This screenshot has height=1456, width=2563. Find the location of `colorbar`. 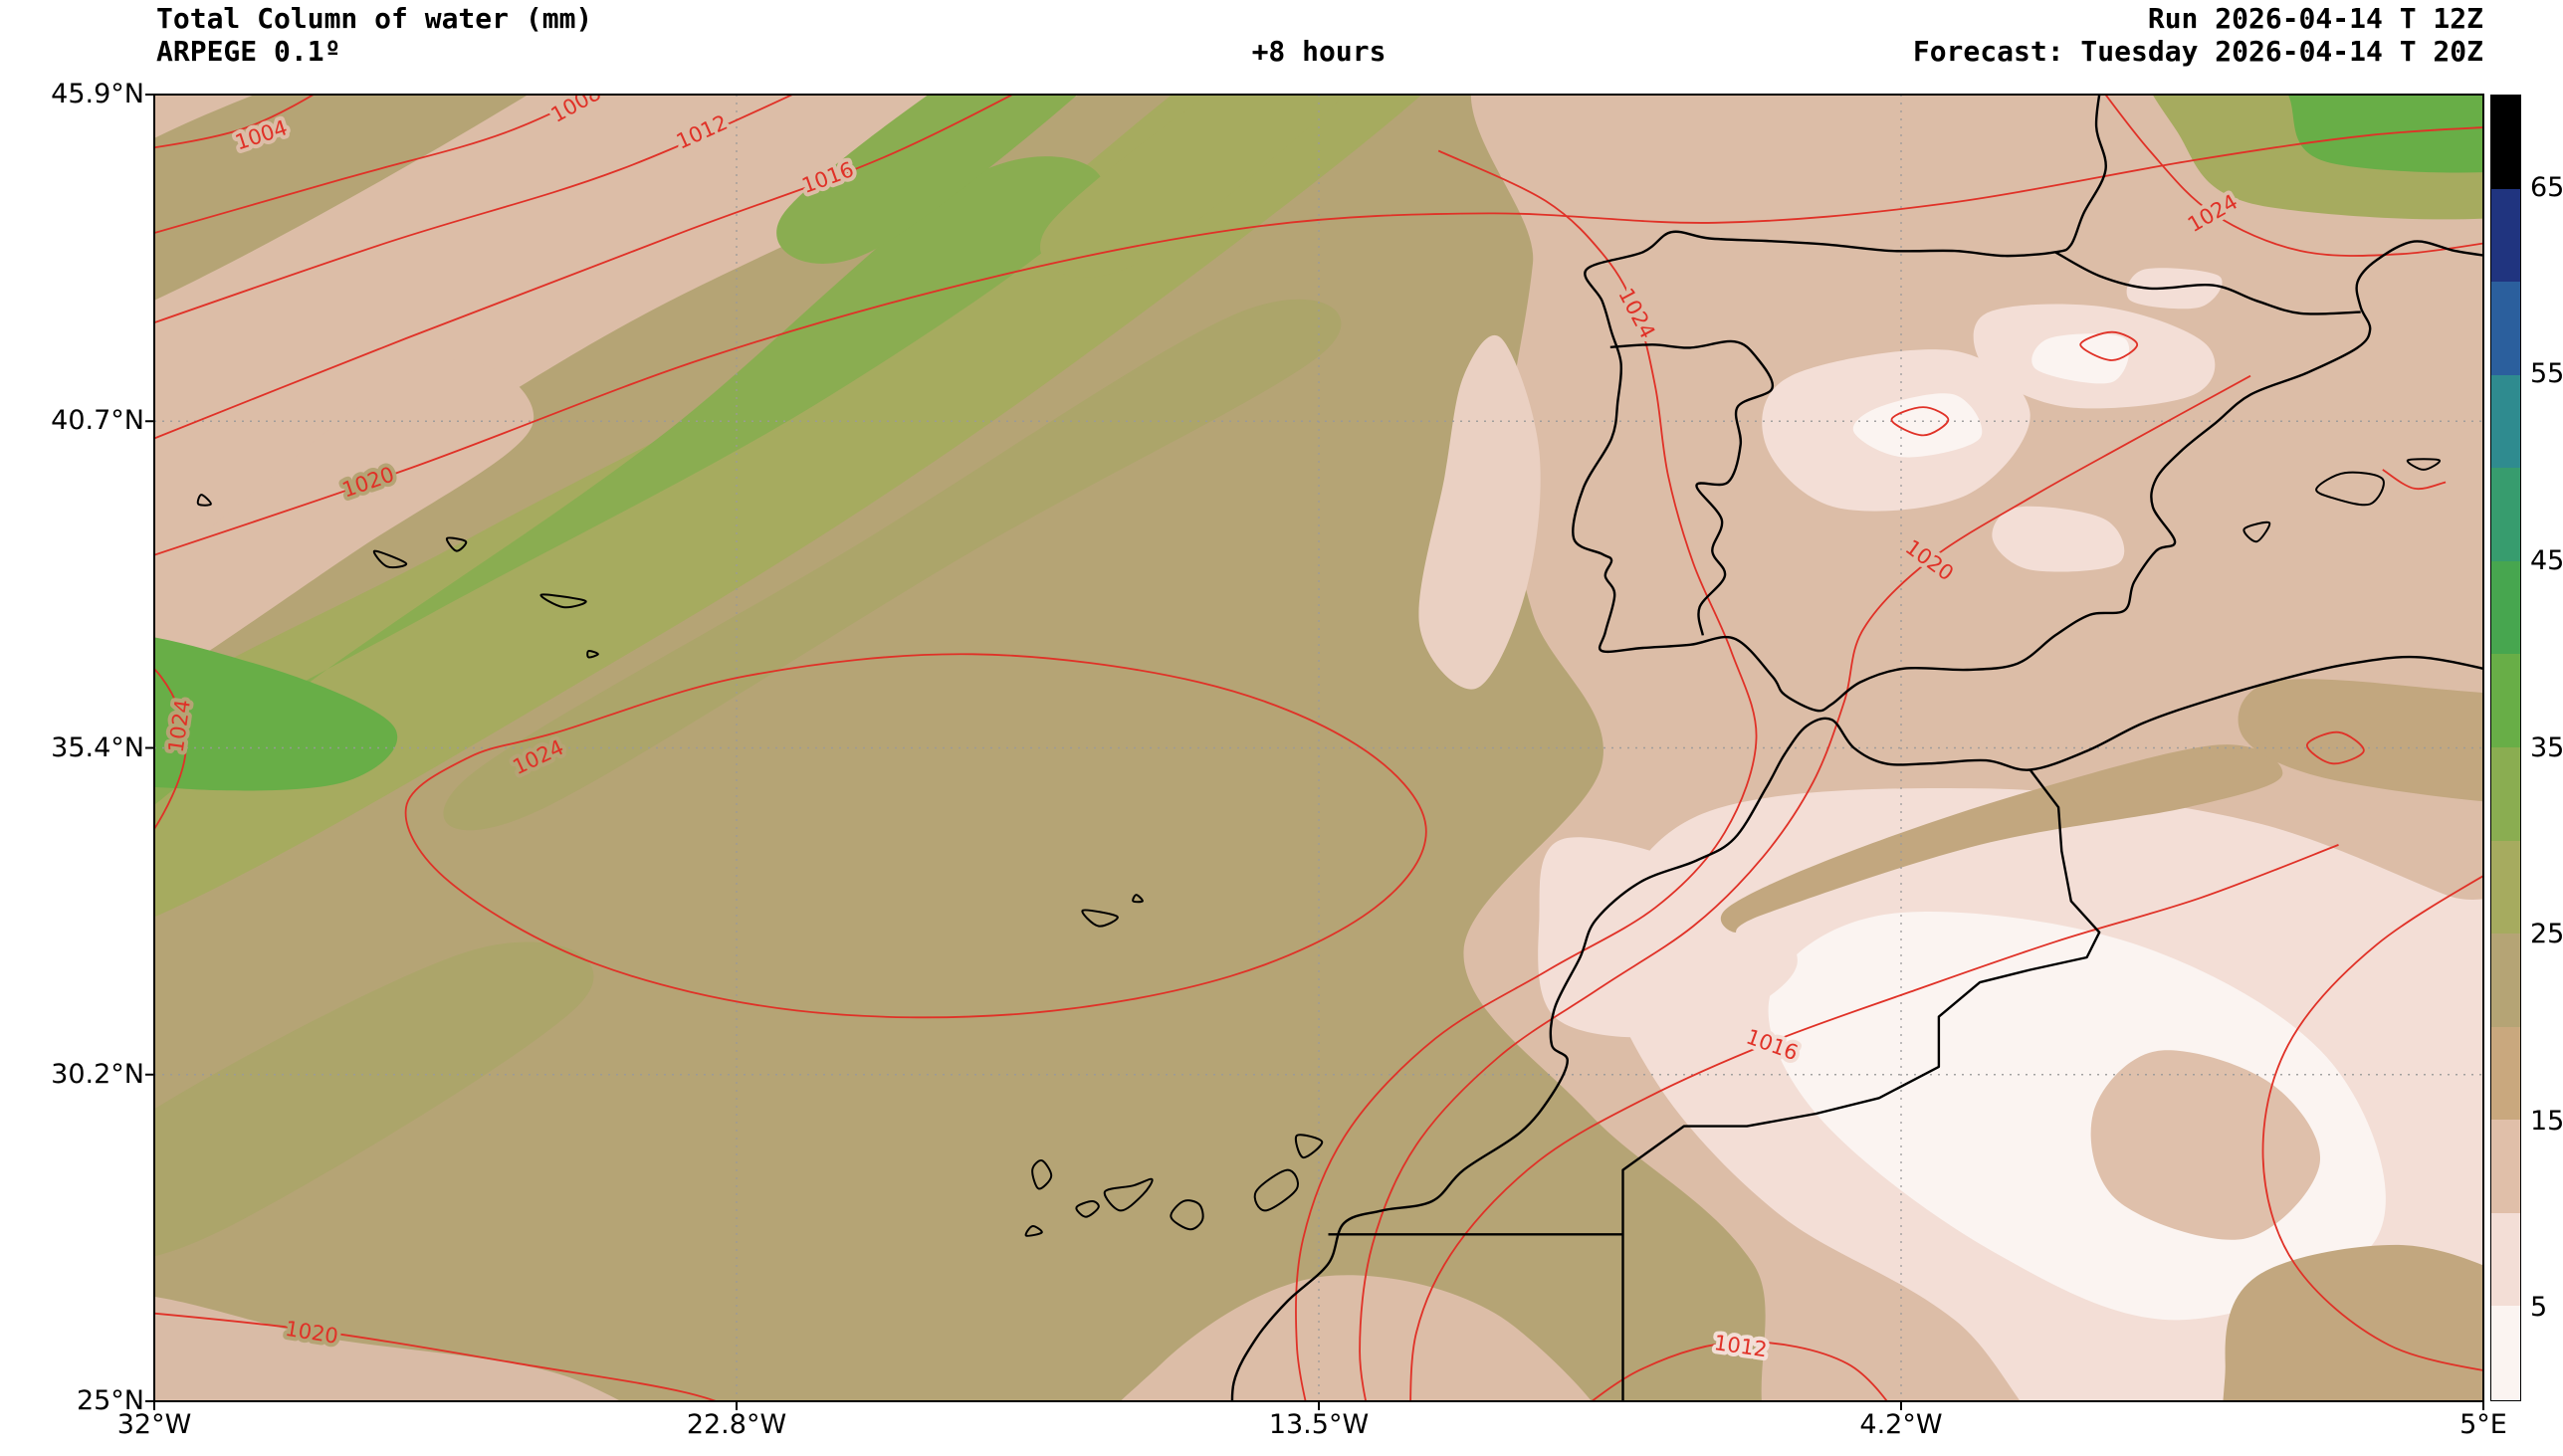

colorbar is located at coordinates (2505, 748).